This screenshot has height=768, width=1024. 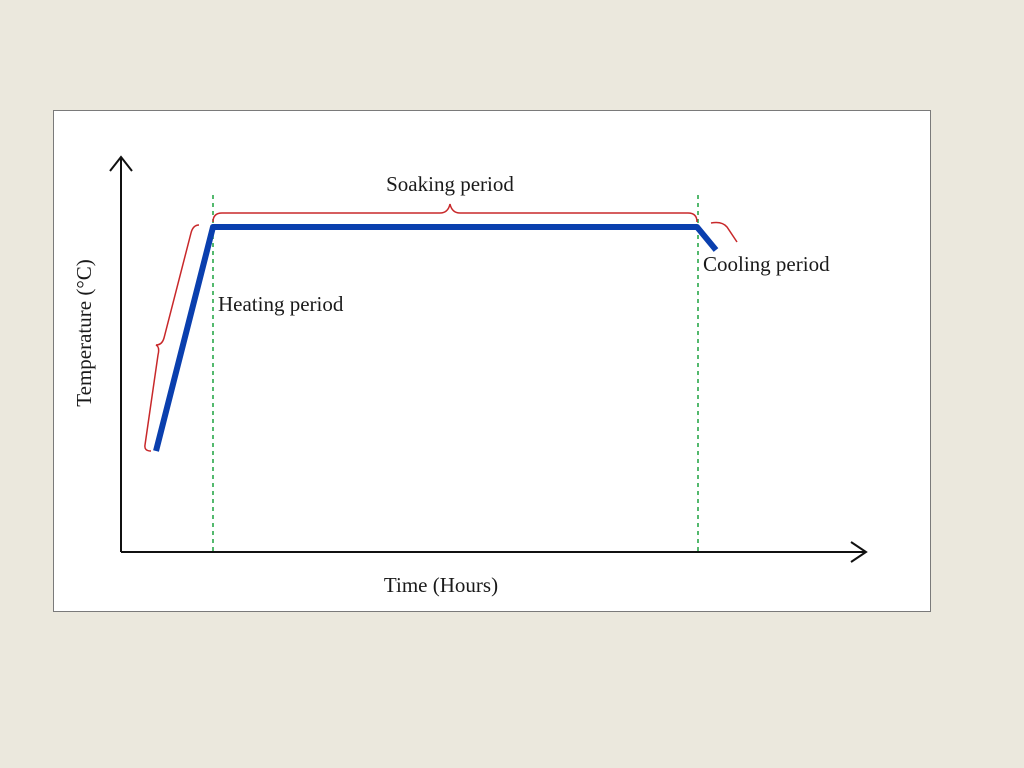 I want to click on y-axis-label: Temperature (°C), so click(x=84, y=332).